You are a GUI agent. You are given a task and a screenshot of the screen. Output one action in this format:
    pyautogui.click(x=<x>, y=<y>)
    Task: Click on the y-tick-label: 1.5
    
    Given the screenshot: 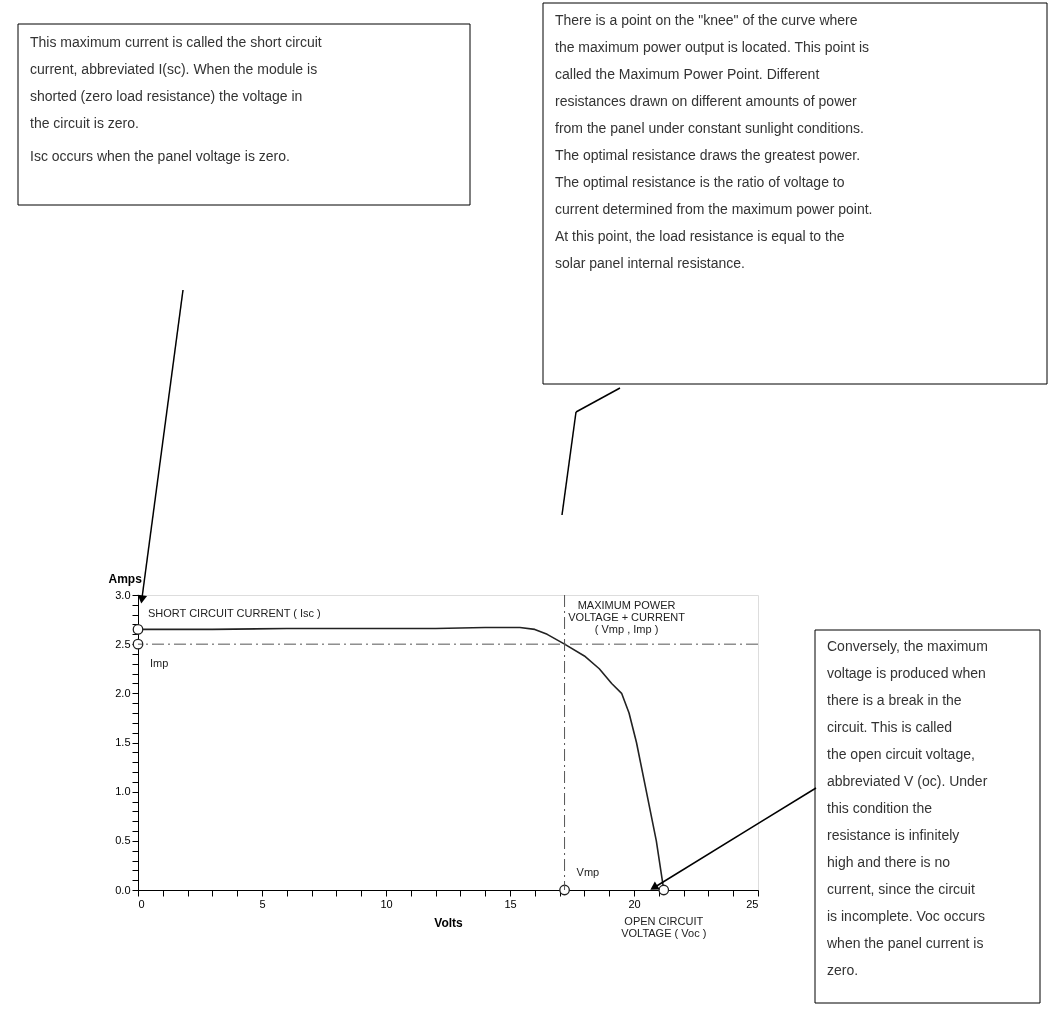 What is the action you would take?
    pyautogui.click(x=123, y=742)
    